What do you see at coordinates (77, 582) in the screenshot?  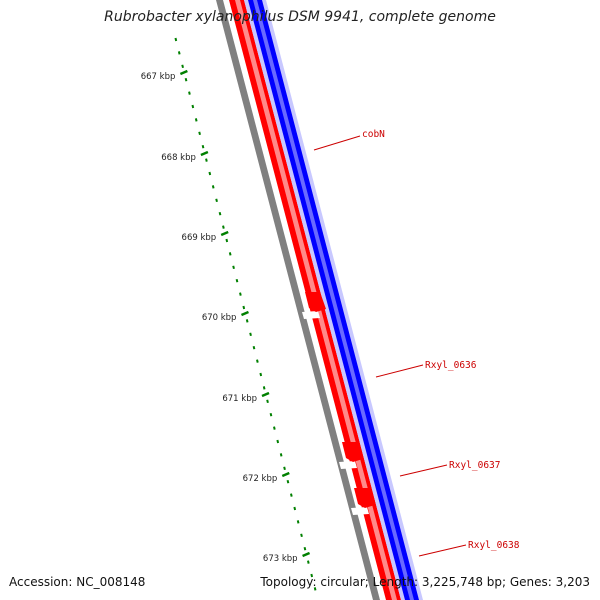 I see `accession-text: Accession: NC_008148` at bounding box center [77, 582].